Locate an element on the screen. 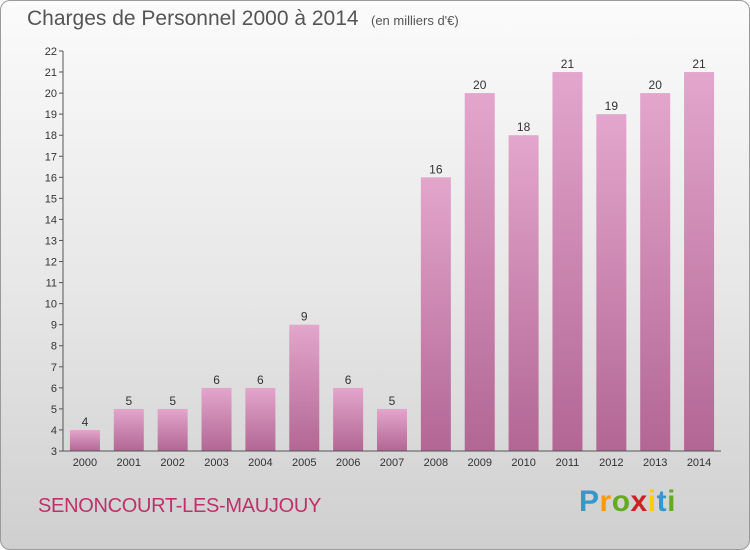 The image size is (750, 550). x-tick-label: 2011 is located at coordinates (568, 463).